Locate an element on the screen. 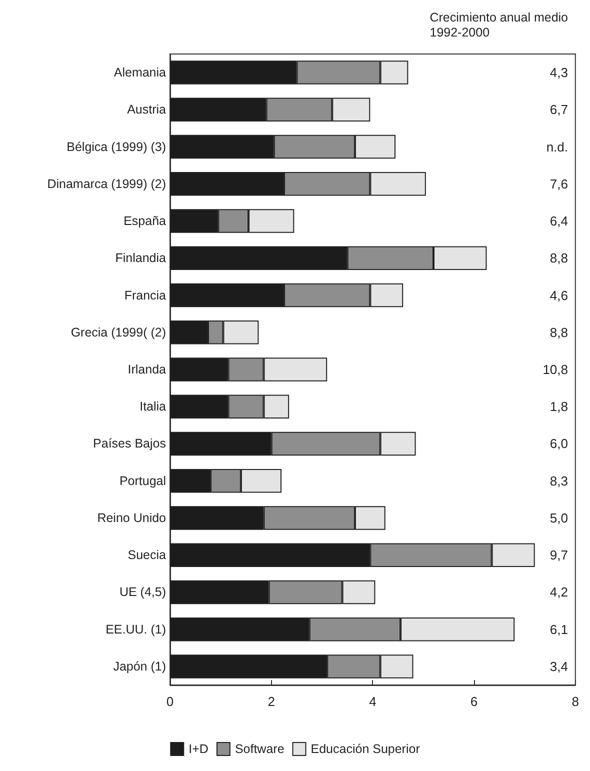 Image resolution: width=590 pixels, height=771 pixels. x-tick-label: 0 is located at coordinates (170, 701).